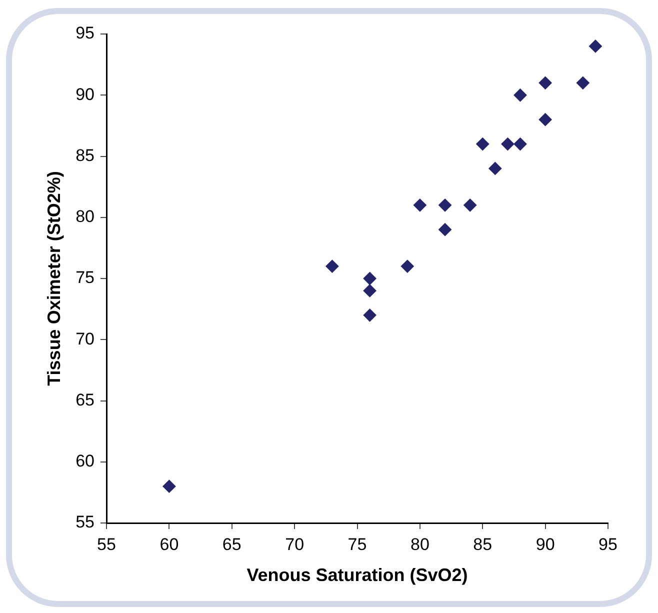 The width and height of the screenshot is (658, 613). I want to click on x-tick-label: 95, so click(608, 544).